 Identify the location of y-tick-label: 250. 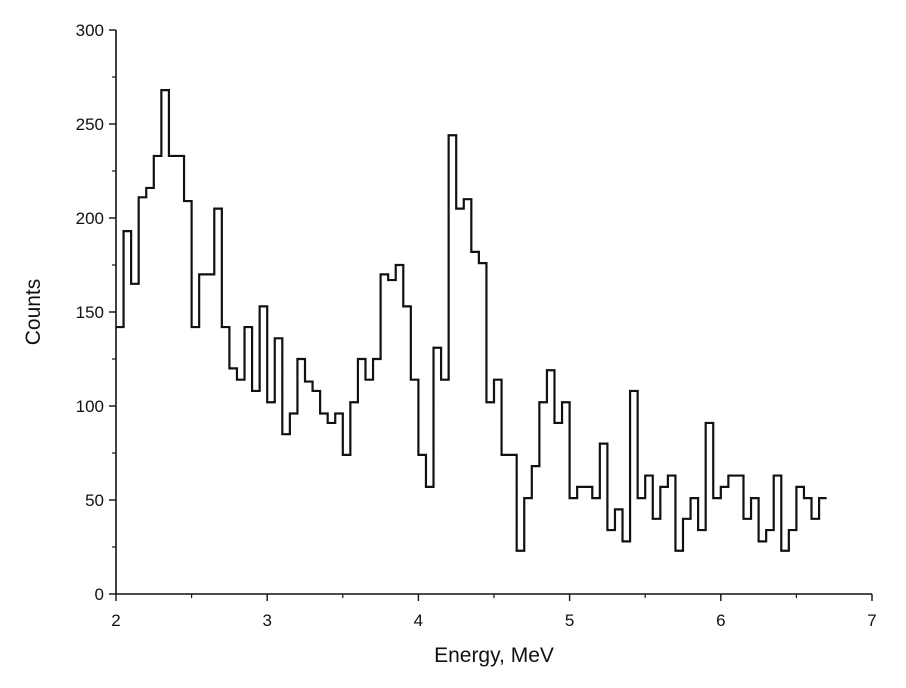
(90, 124).